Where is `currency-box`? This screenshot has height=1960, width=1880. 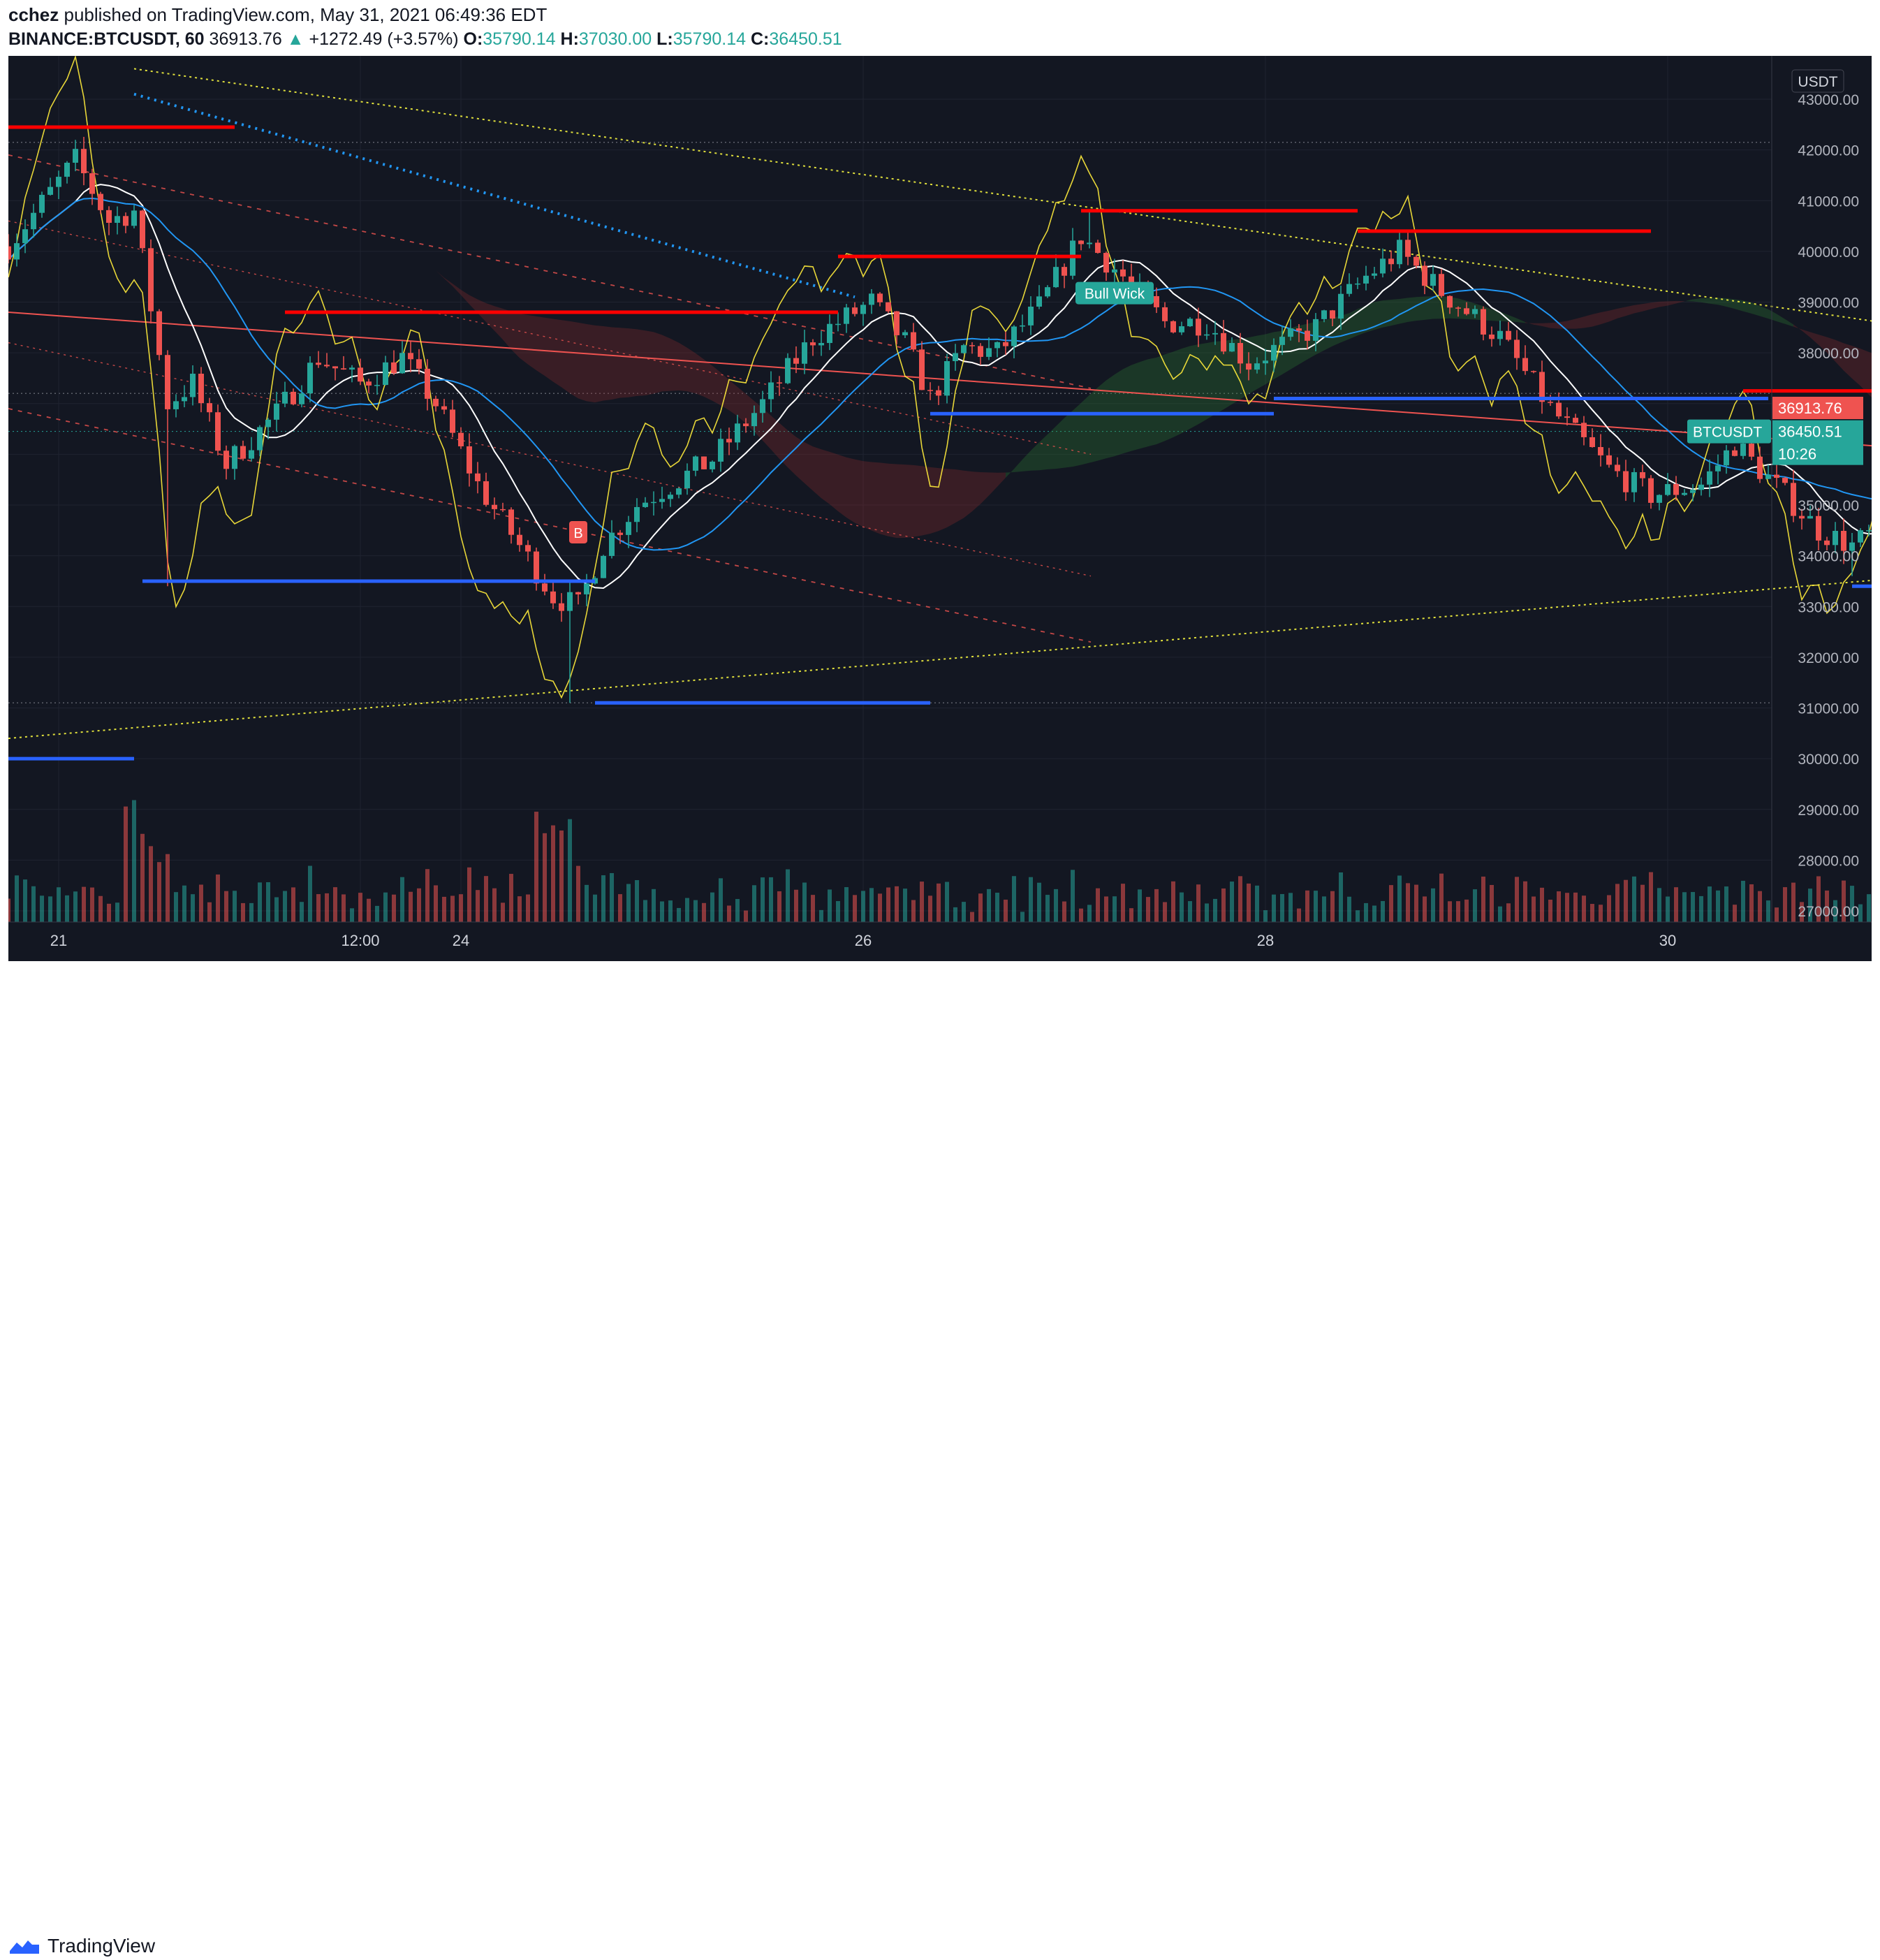
currency-box is located at coordinates (1817, 81).